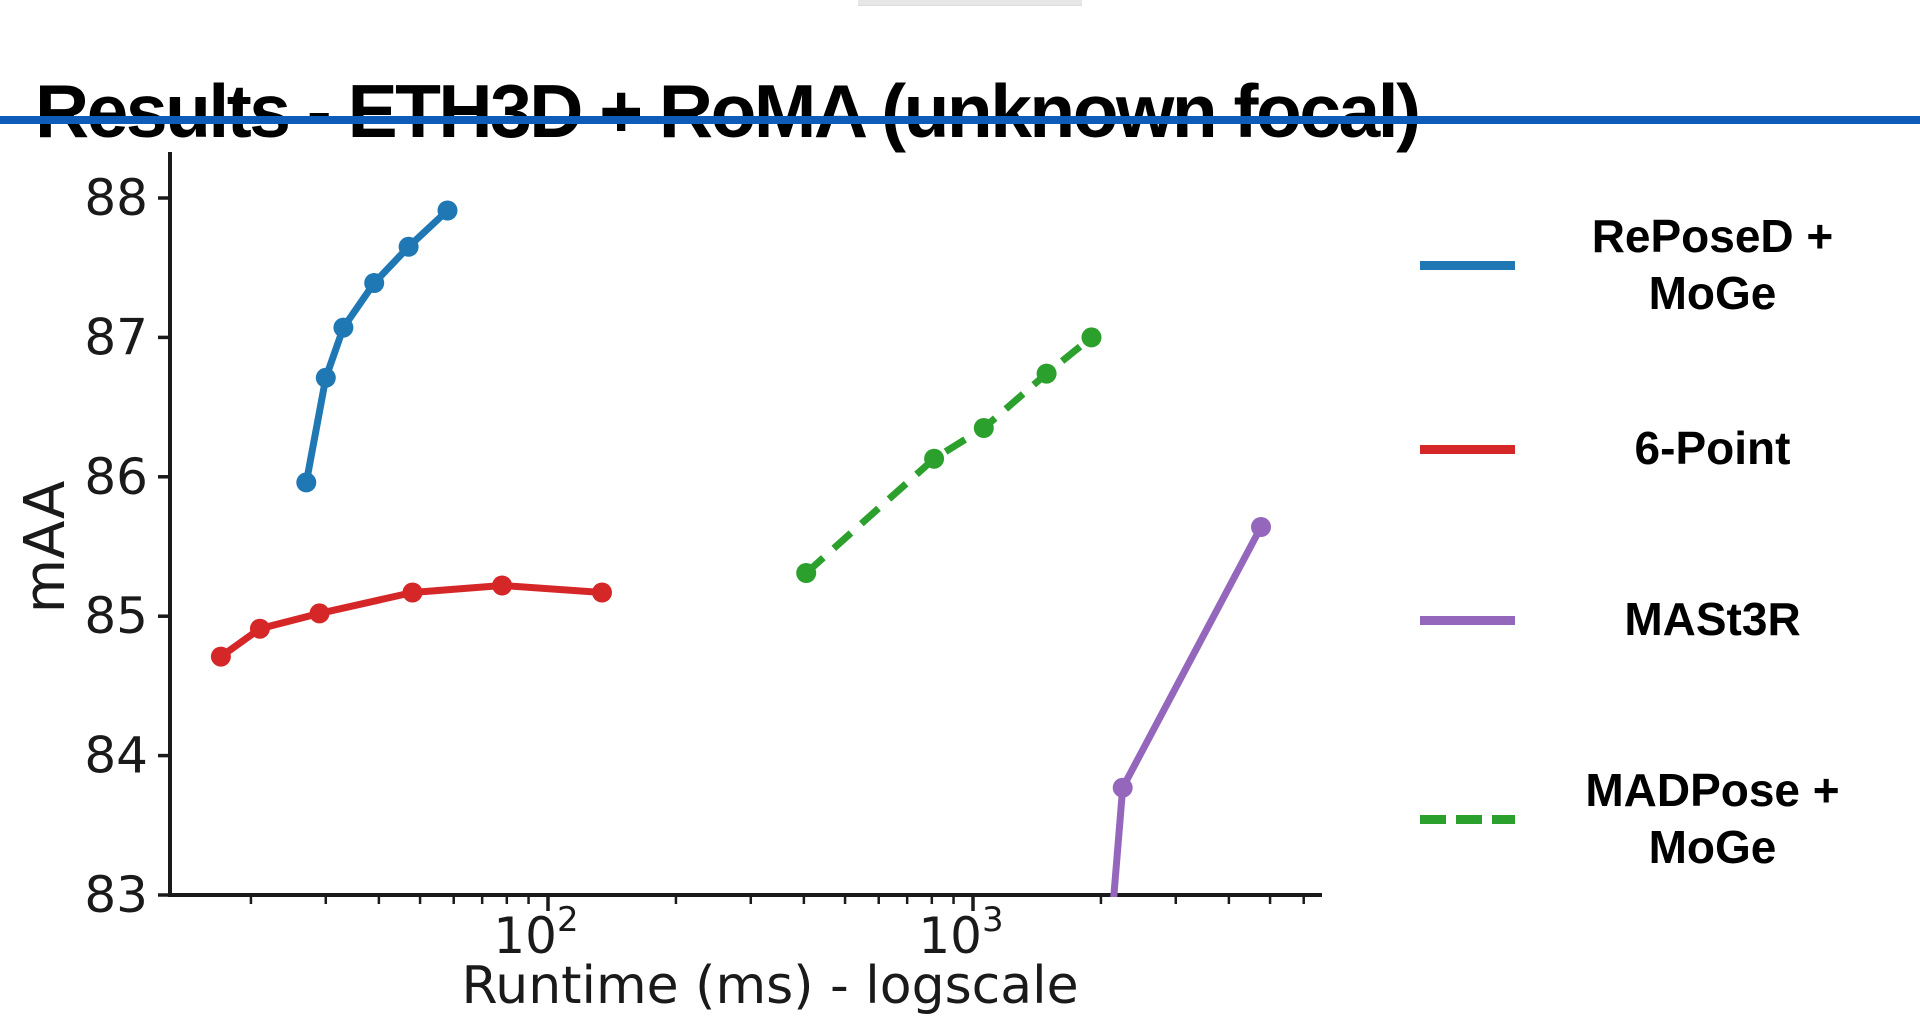  What do you see at coordinates (1467, 819) in the screenshot?
I see `legend-swatch-madpose-moge` at bounding box center [1467, 819].